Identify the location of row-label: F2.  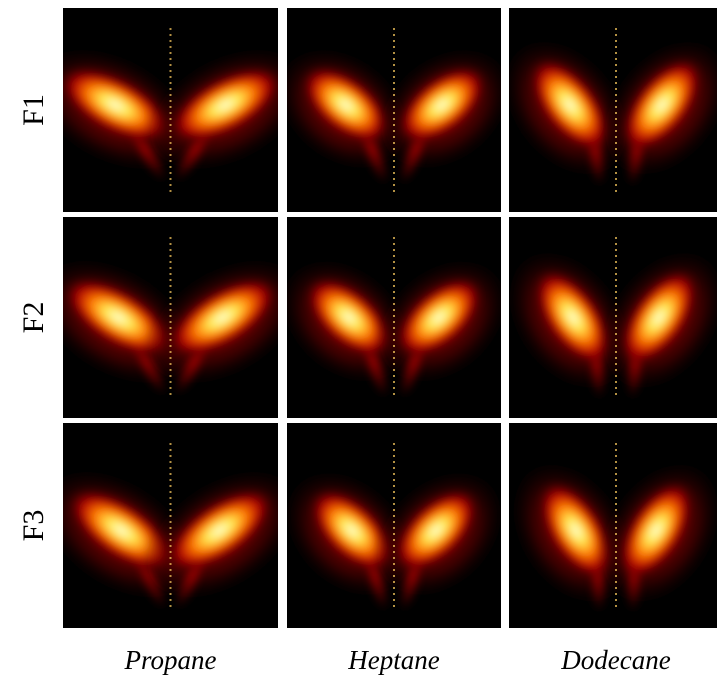
(33, 318).